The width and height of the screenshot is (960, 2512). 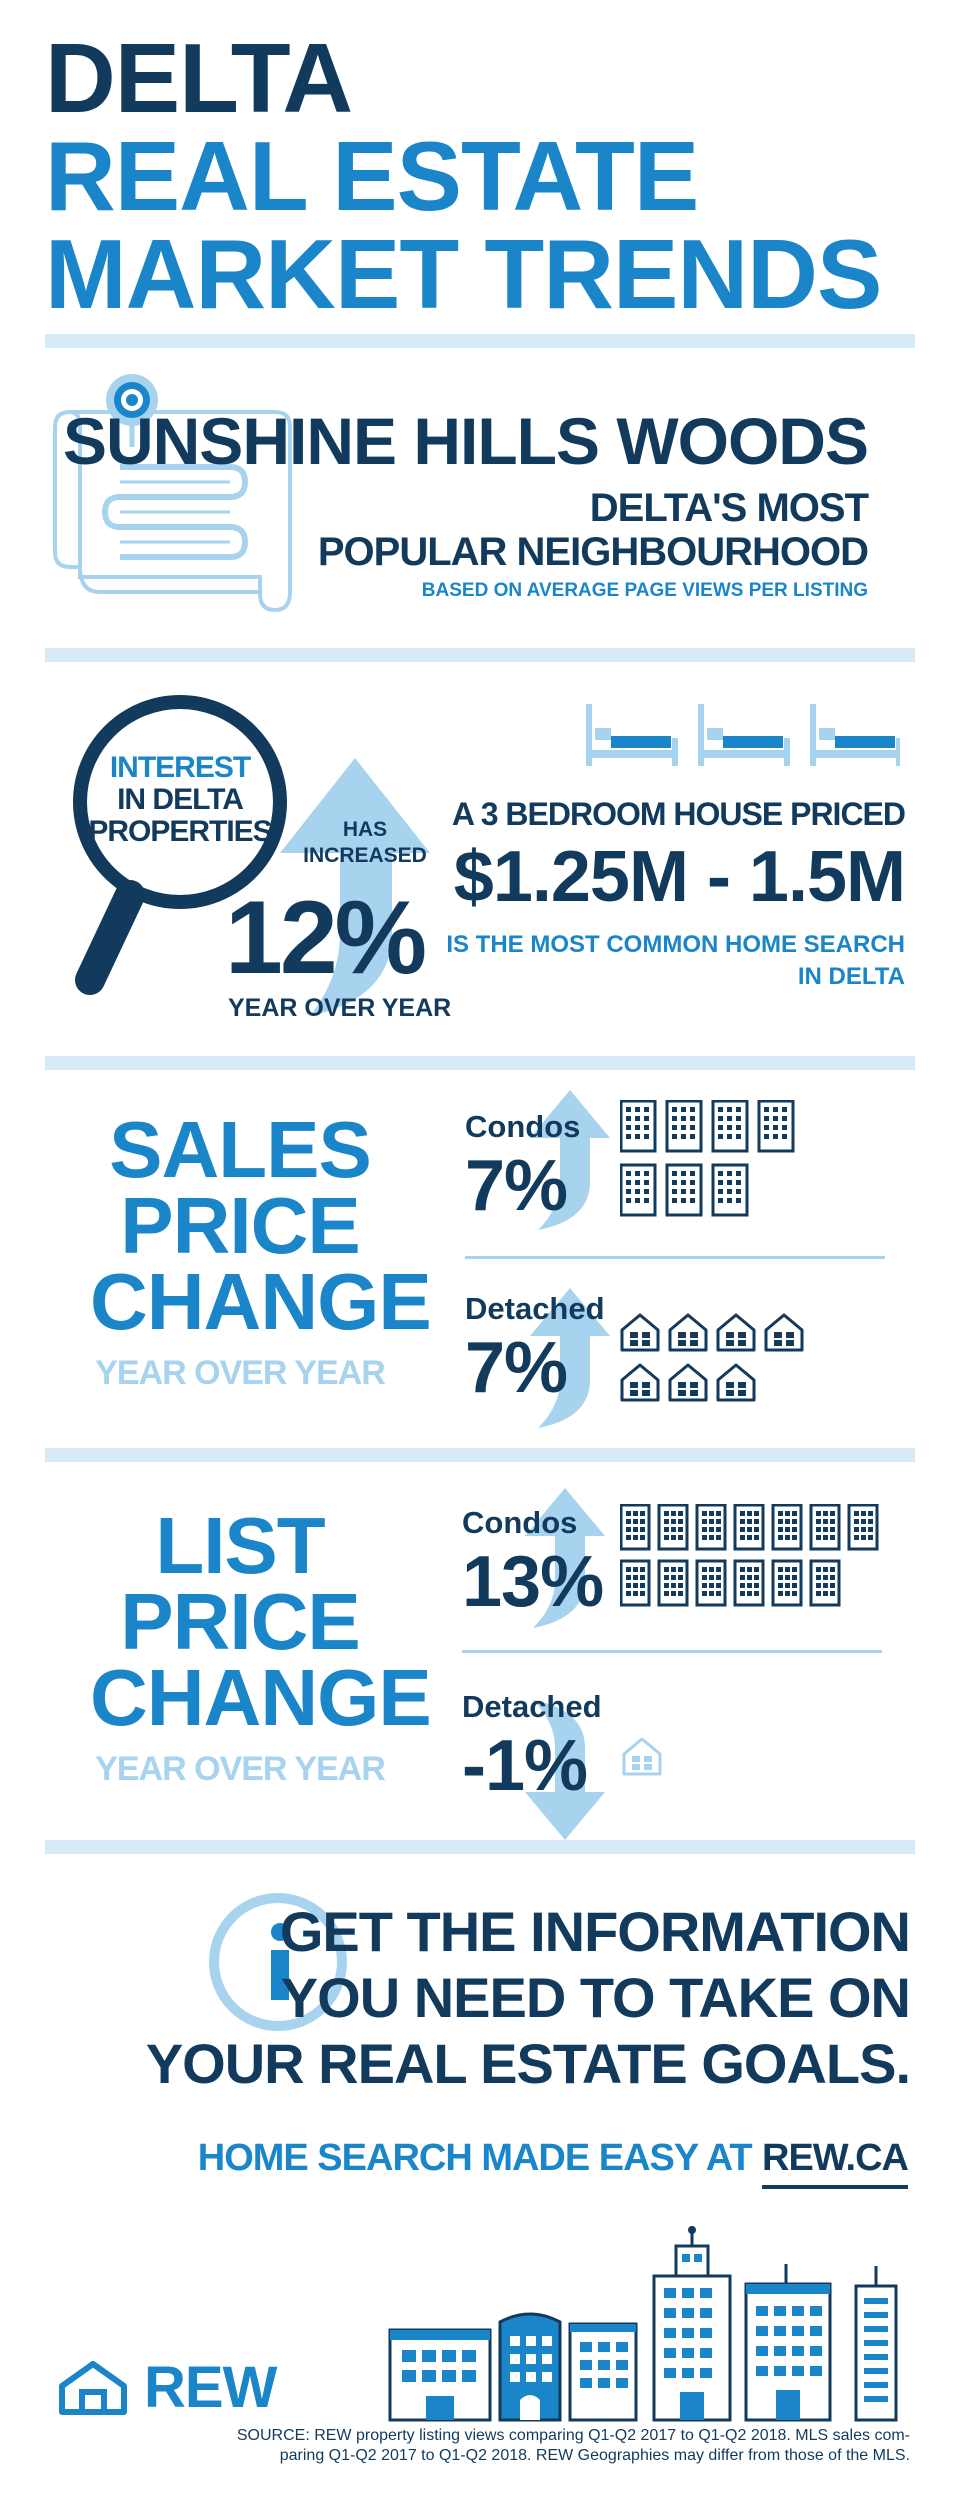 I want to click on list-subtitle: YEAR OVER YEAR, so click(x=240, y=1769).